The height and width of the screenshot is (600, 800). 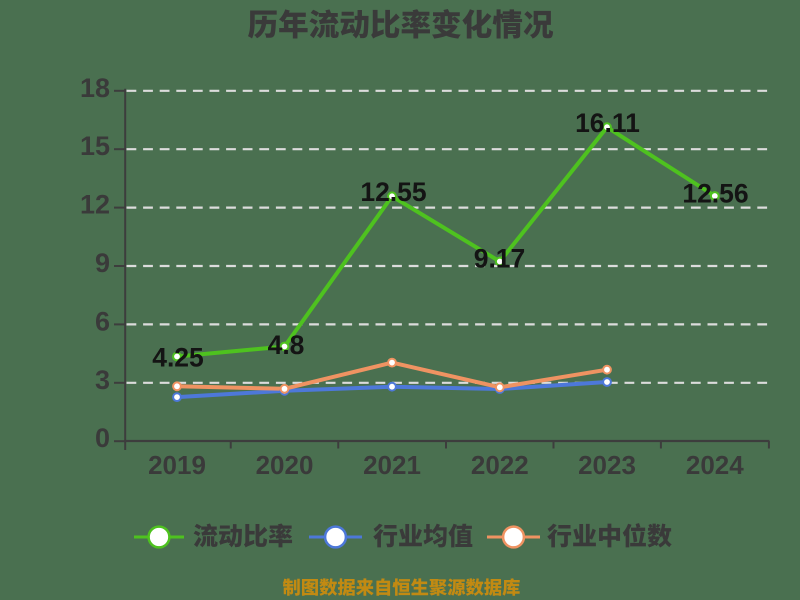 What do you see at coordinates (95, 88) in the screenshot?
I see `svg-text: 18` at bounding box center [95, 88].